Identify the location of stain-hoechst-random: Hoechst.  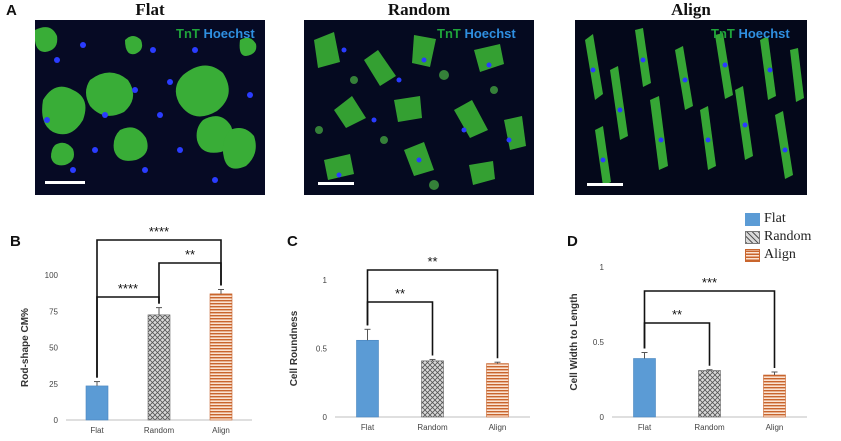
(490, 33).